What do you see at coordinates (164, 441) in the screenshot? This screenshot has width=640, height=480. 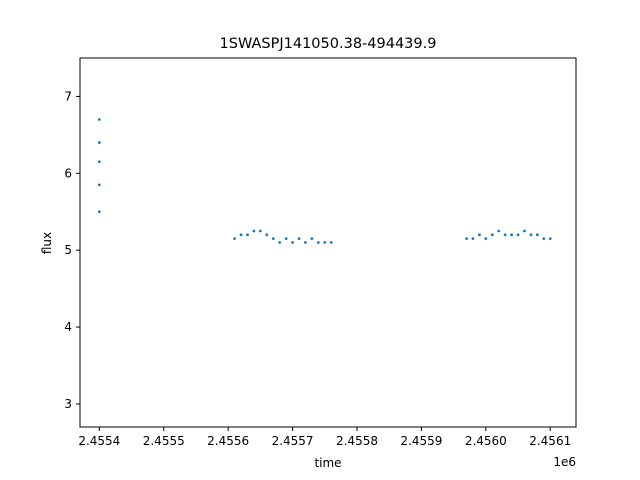 I see `x-tick-label: 2.4555` at bounding box center [164, 441].